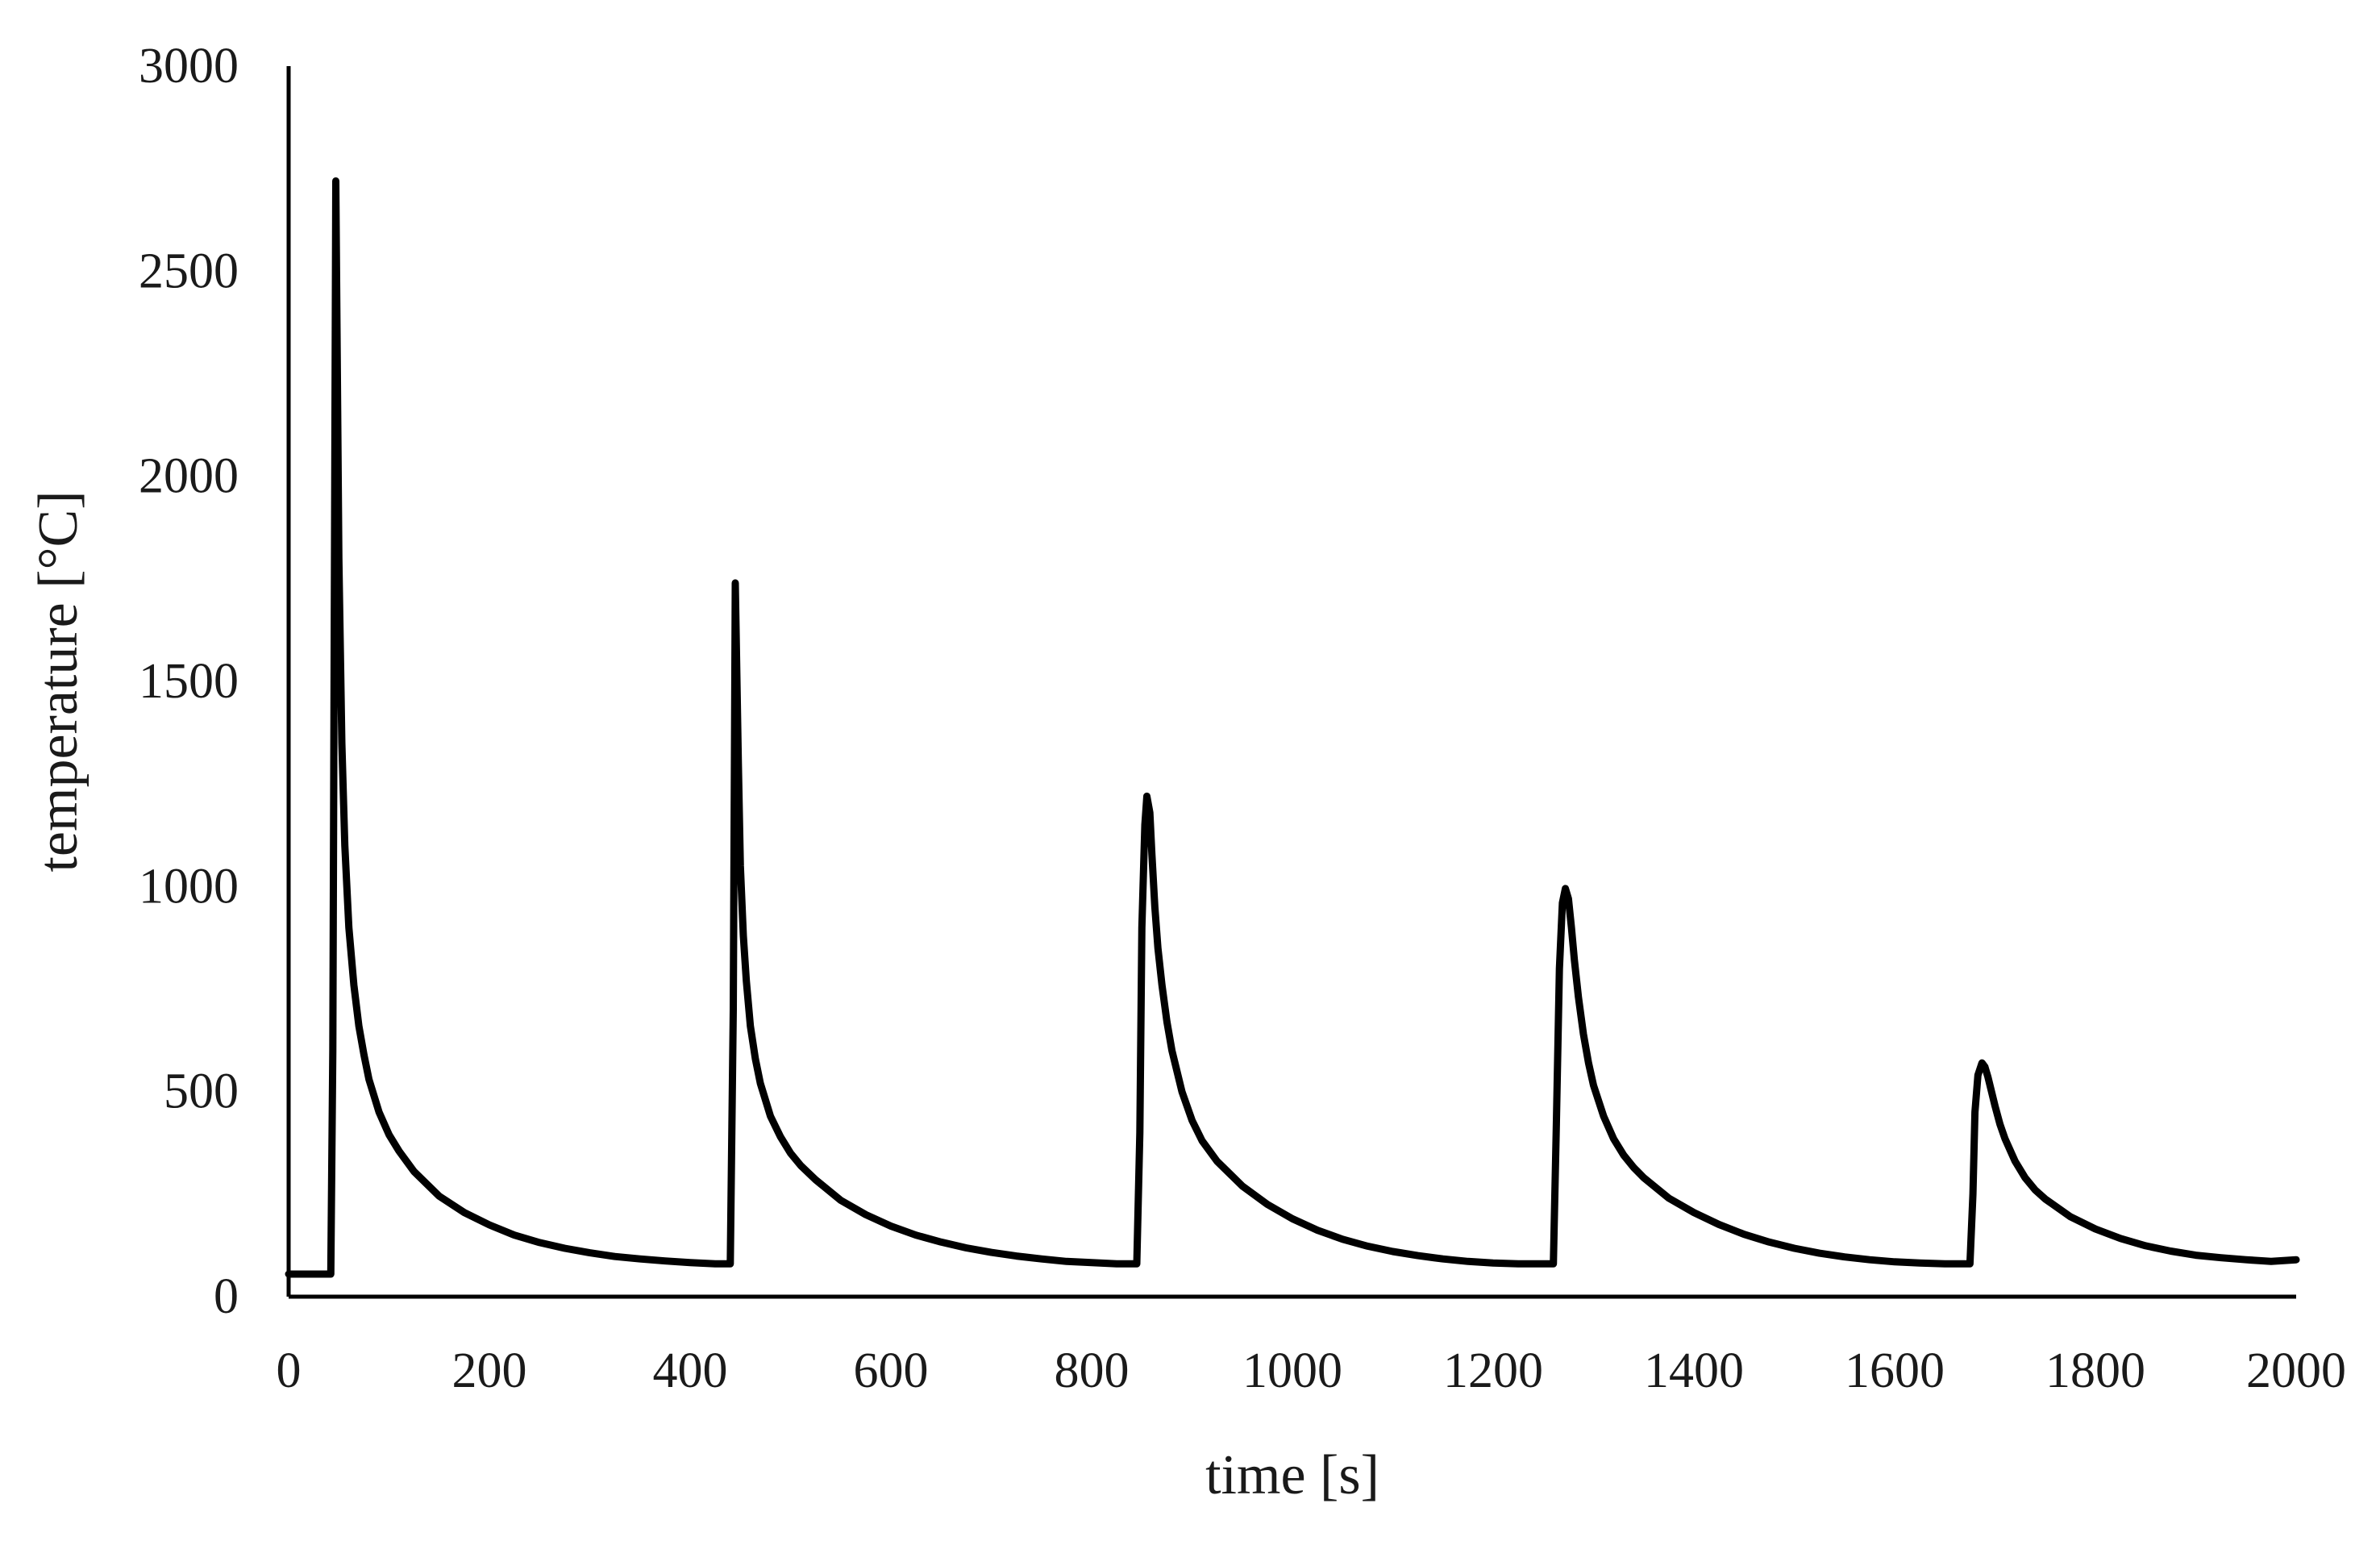 The image size is (2380, 1541). Describe the element at coordinates (189, 476) in the screenshot. I see `y-tick-label: 2000` at that location.